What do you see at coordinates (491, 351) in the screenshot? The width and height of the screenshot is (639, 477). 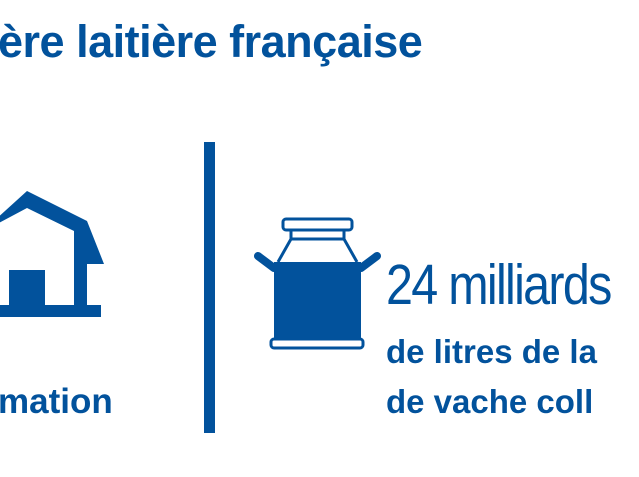 I see `right-stat-line1: de litres de la` at bounding box center [491, 351].